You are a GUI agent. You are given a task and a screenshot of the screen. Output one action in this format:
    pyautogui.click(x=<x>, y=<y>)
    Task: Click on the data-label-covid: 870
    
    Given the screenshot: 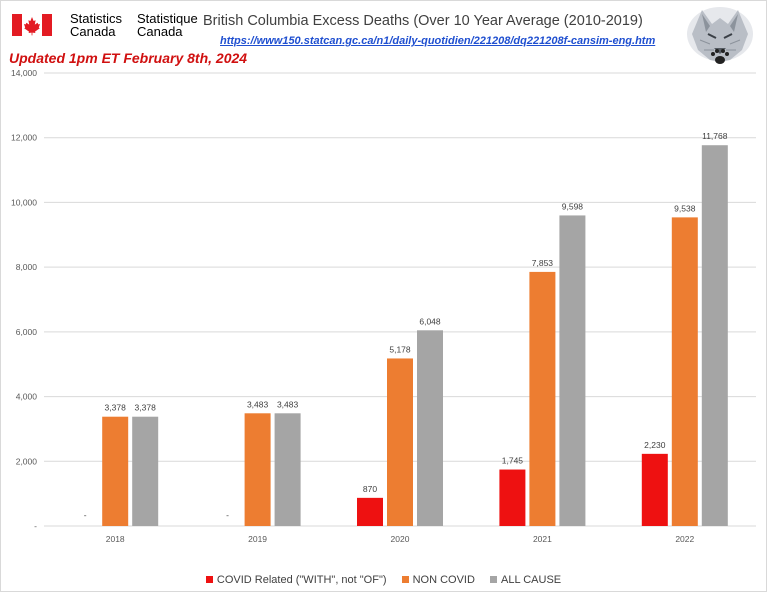 What is the action you would take?
    pyautogui.click(x=370, y=489)
    